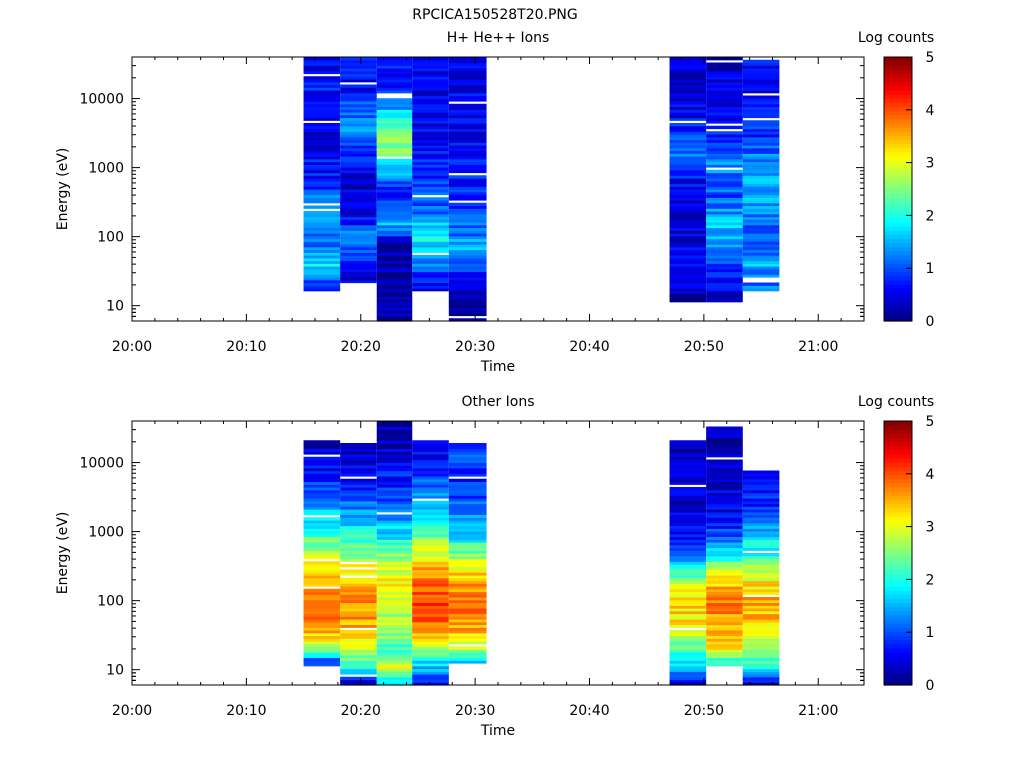 This screenshot has height=768, width=1024. What do you see at coordinates (115, 307) in the screenshot?
I see `y-tick-label: 10` at bounding box center [115, 307].